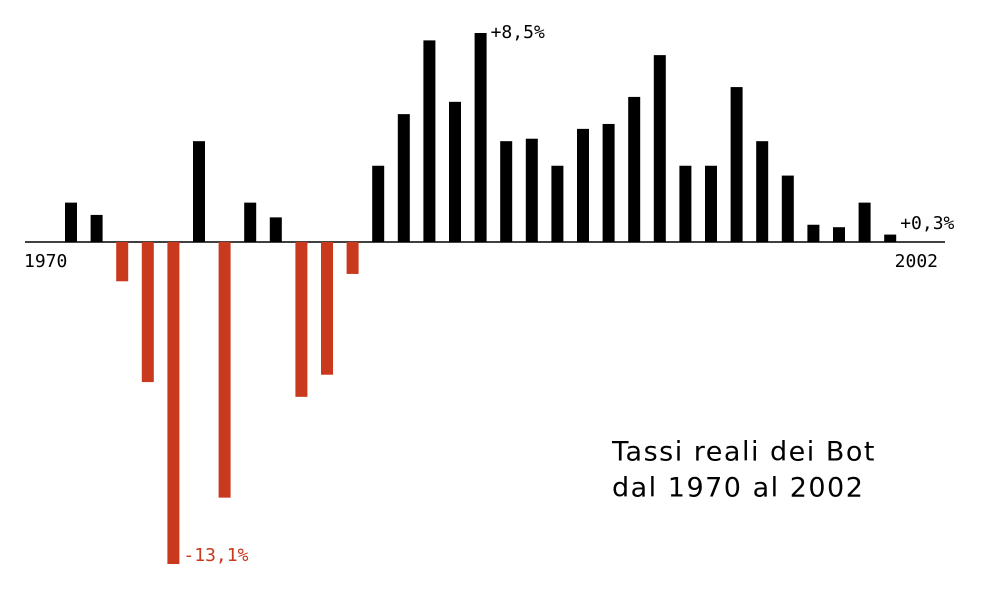 The width and height of the screenshot is (989, 594). Describe the element at coordinates (45, 261) in the screenshot. I see `x-tick-label: 1970` at that location.